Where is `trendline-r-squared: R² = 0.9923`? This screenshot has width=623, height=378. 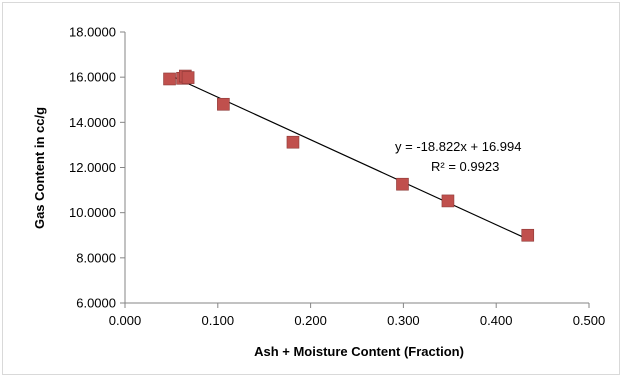
trendline-r-squared: R² = 0.9923 is located at coordinates (465, 166).